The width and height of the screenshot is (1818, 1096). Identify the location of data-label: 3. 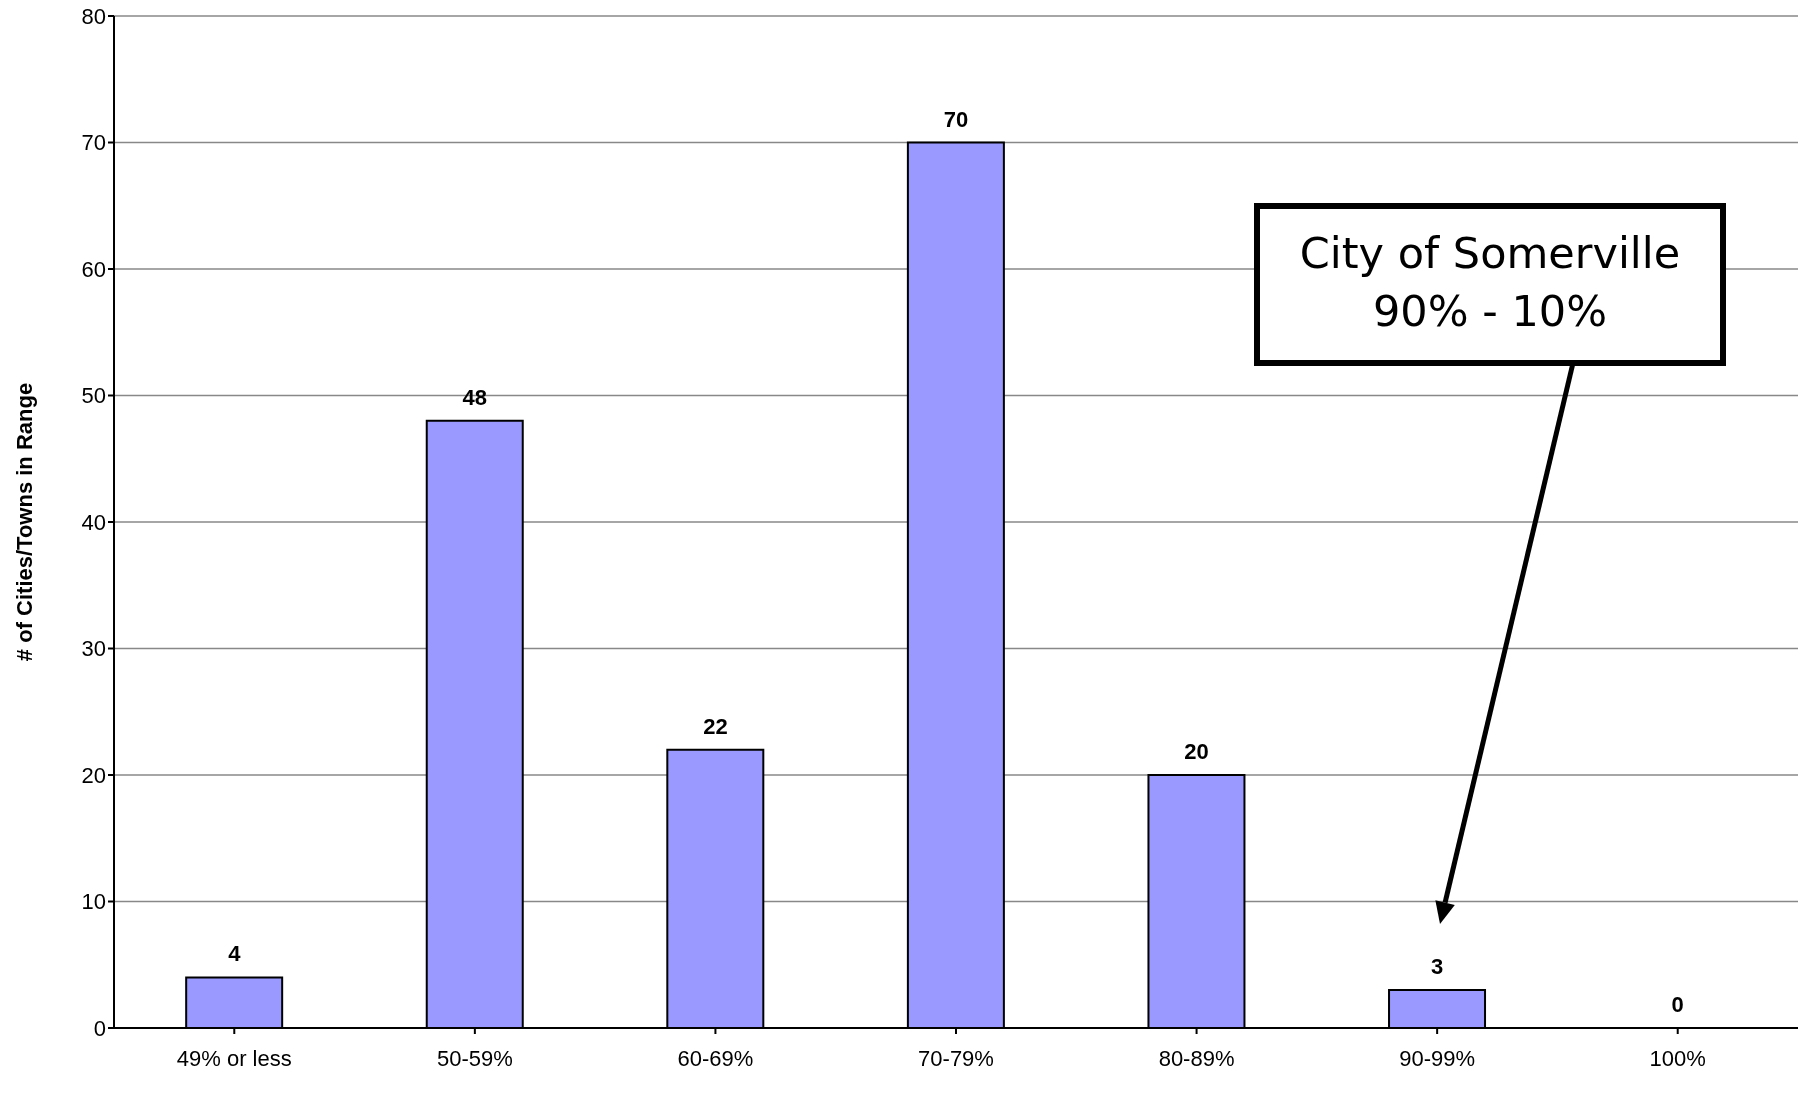
(1437, 967).